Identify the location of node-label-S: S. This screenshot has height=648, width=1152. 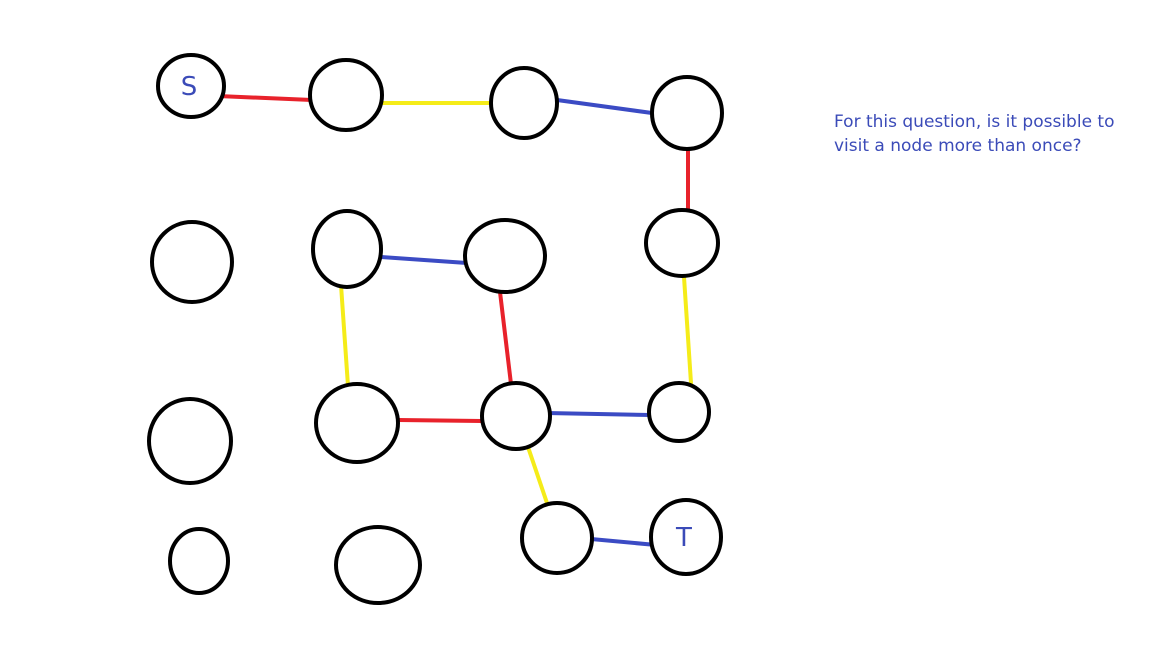
(189, 87).